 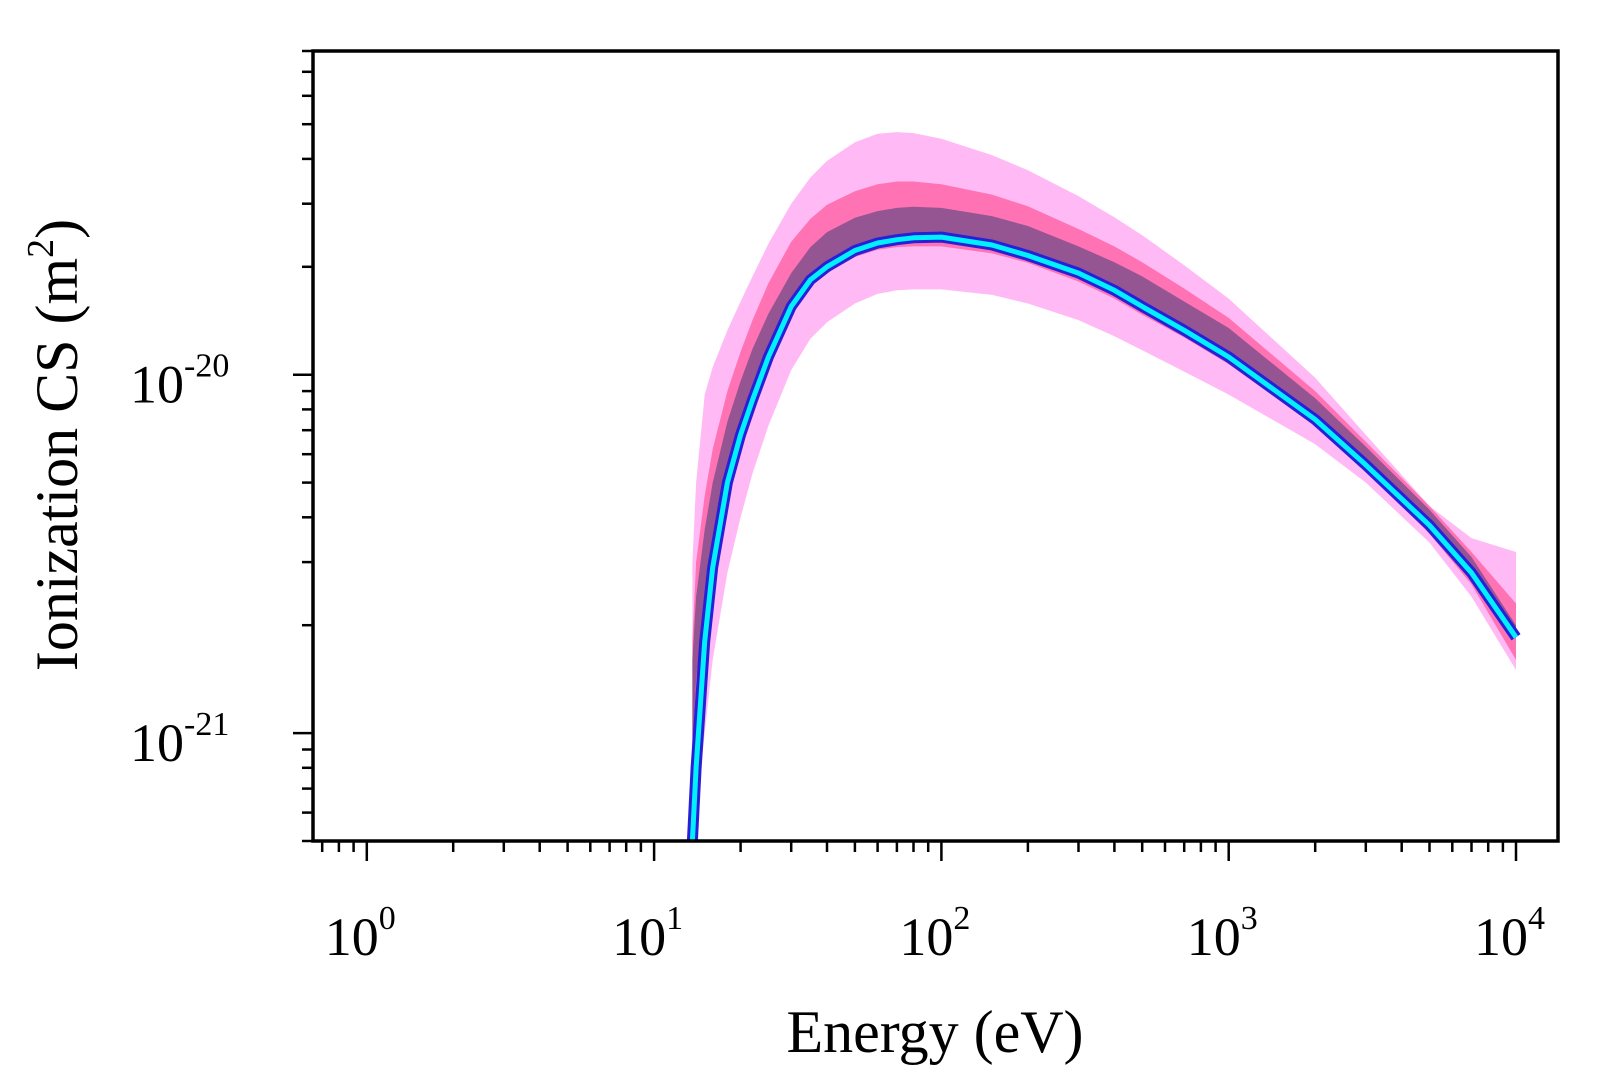 What do you see at coordinates (55, 445) in the screenshot?
I see `y-axis-title: Ionization CS (m2)` at bounding box center [55, 445].